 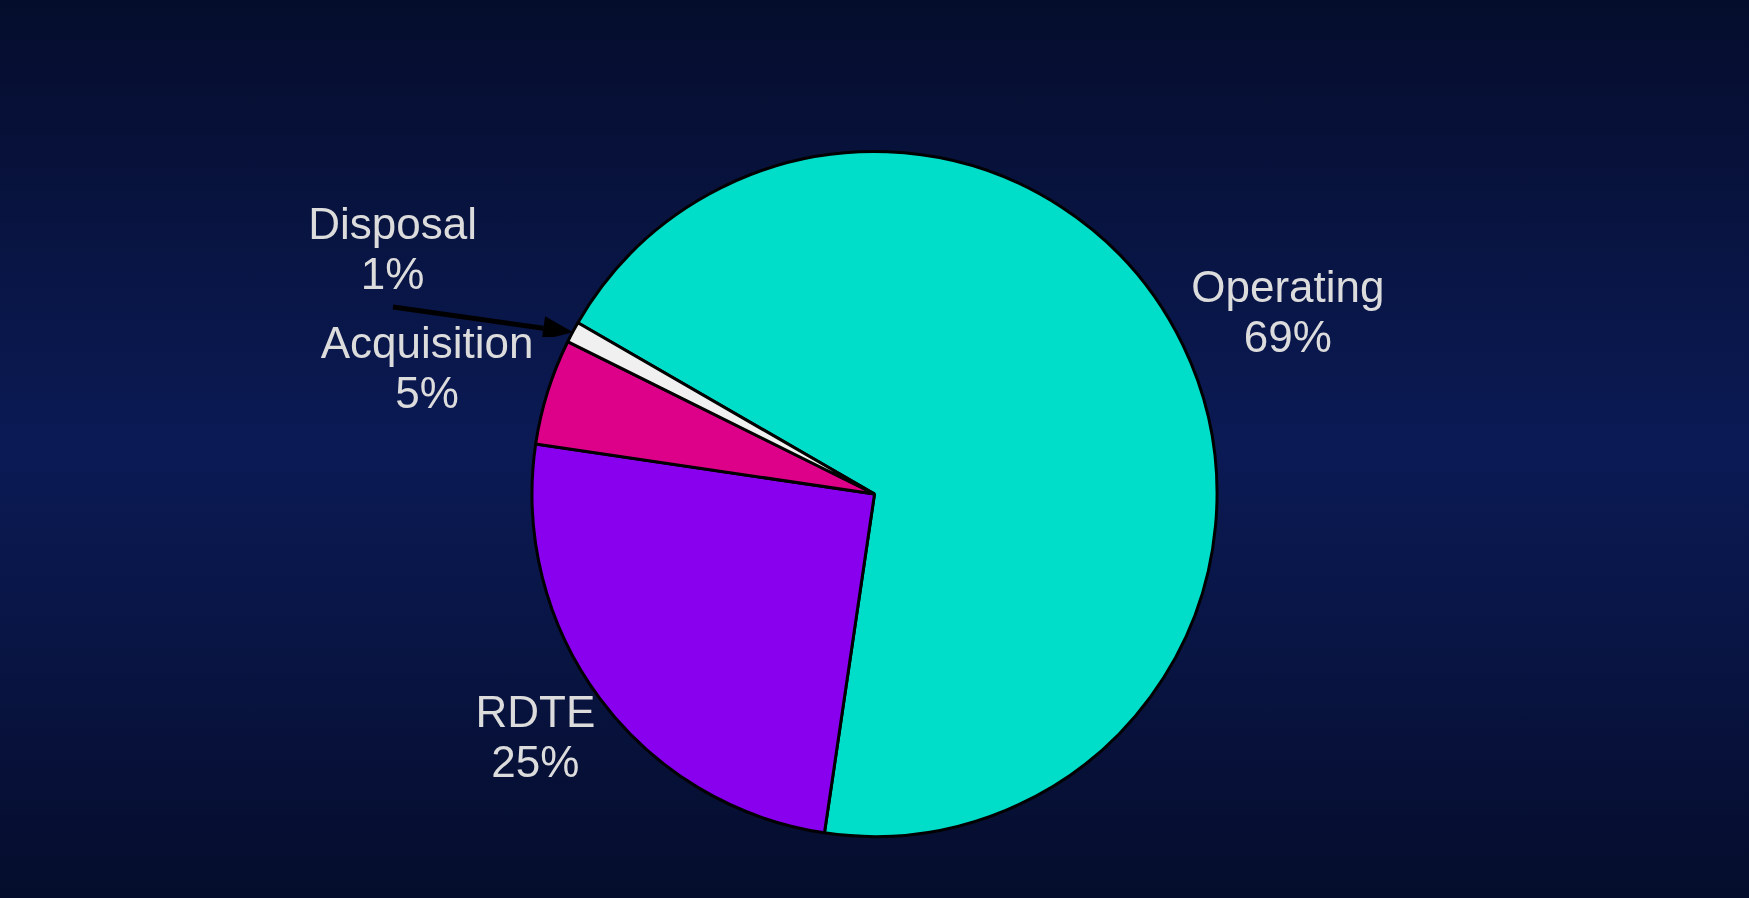 What do you see at coordinates (1287, 336) in the screenshot?
I see `data-label: 69%` at bounding box center [1287, 336].